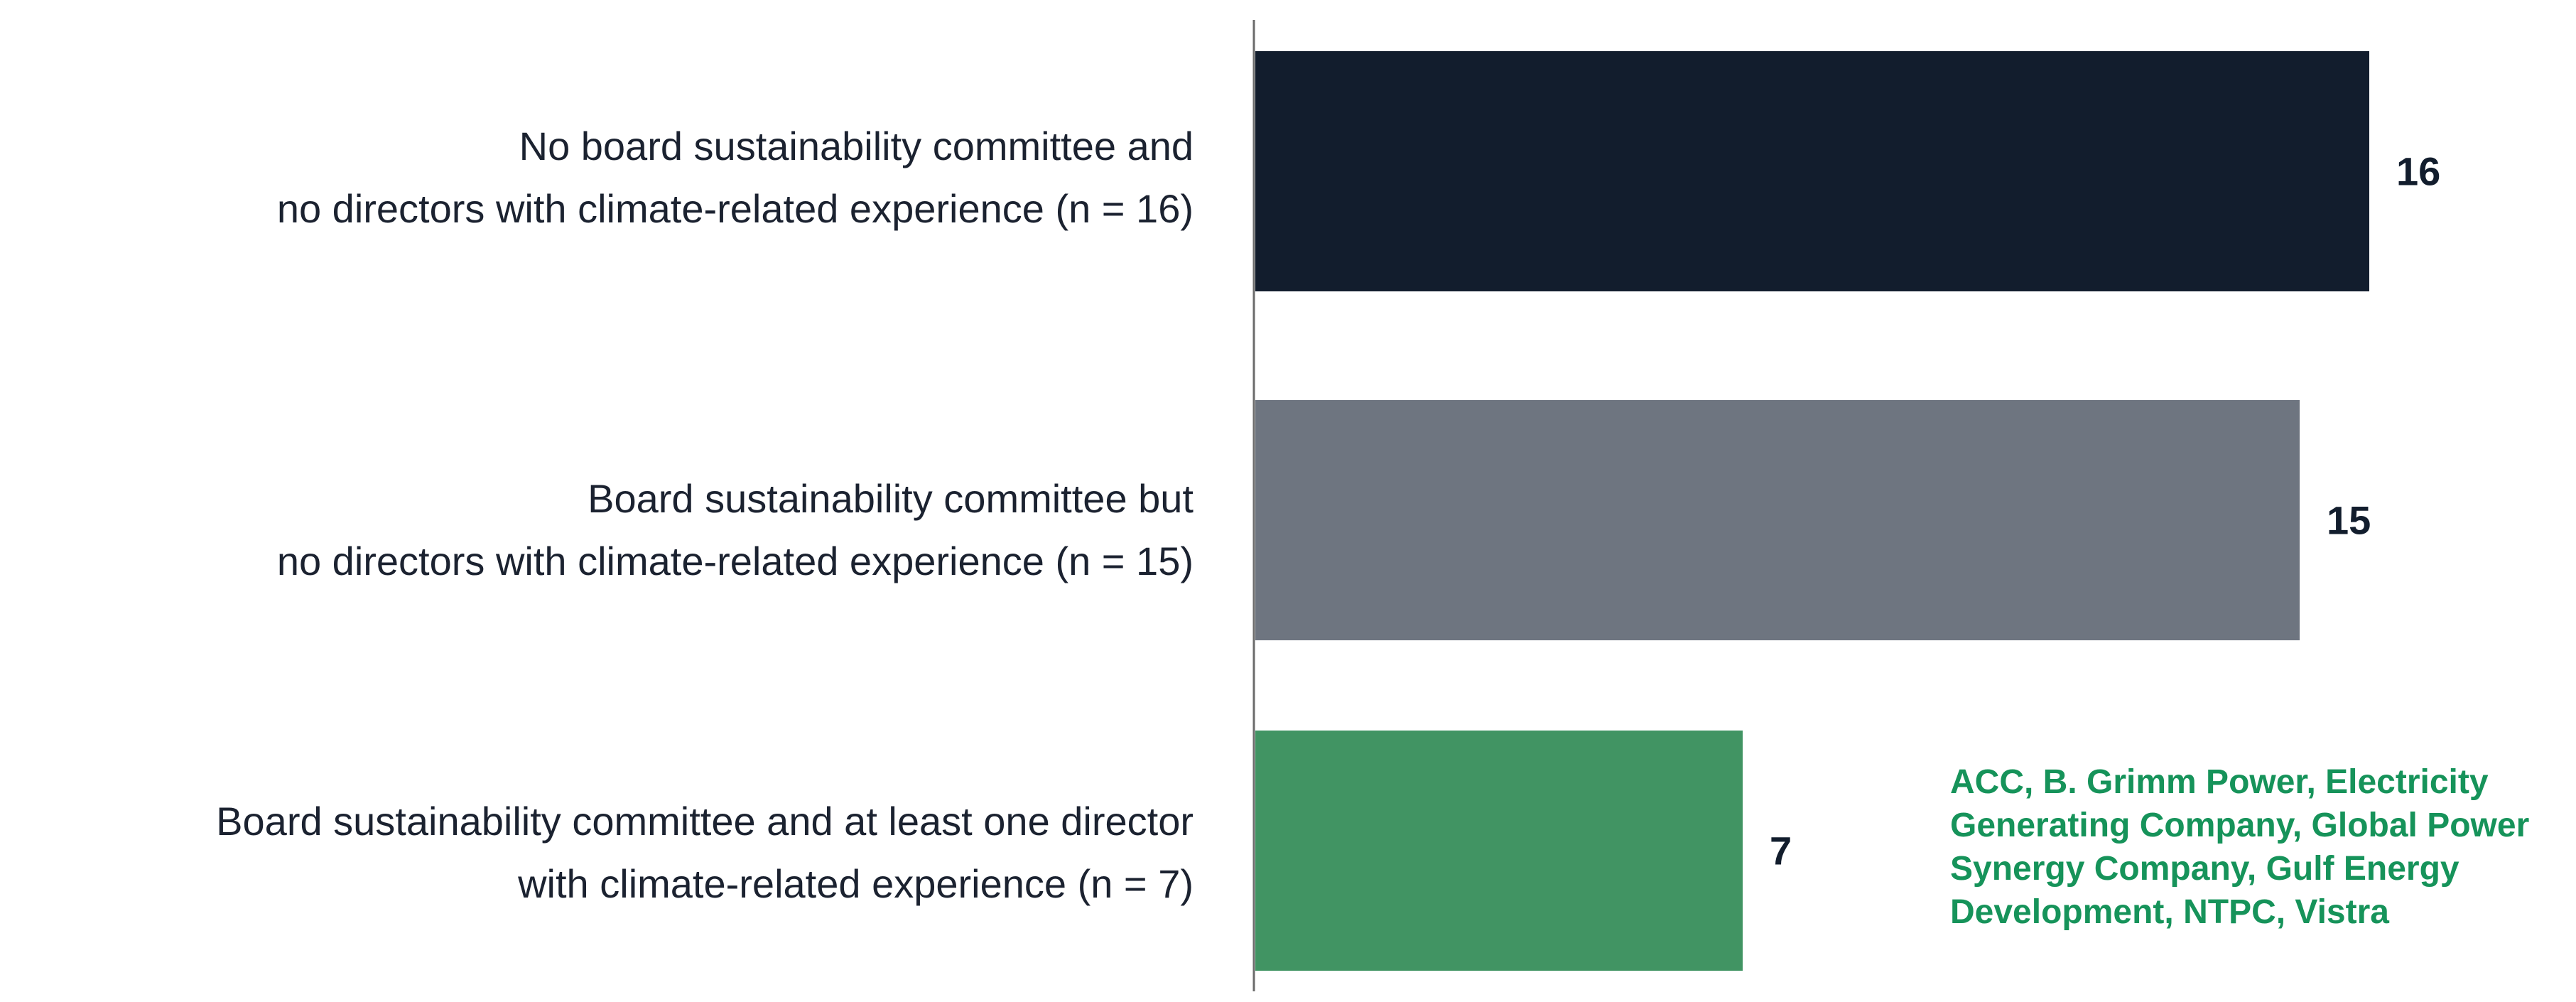 The height and width of the screenshot is (1002, 2576). What do you see at coordinates (1781, 851) in the screenshot?
I see `value-label-2: 7` at bounding box center [1781, 851].